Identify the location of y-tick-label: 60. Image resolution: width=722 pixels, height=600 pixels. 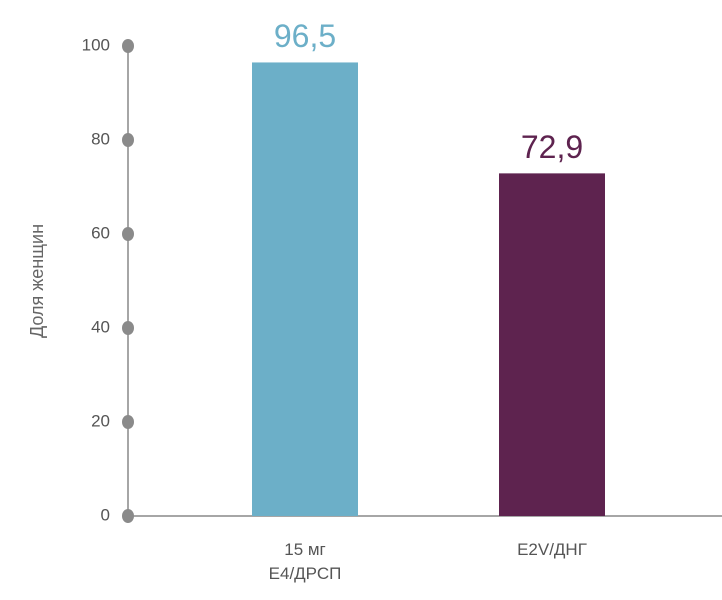
(100, 232).